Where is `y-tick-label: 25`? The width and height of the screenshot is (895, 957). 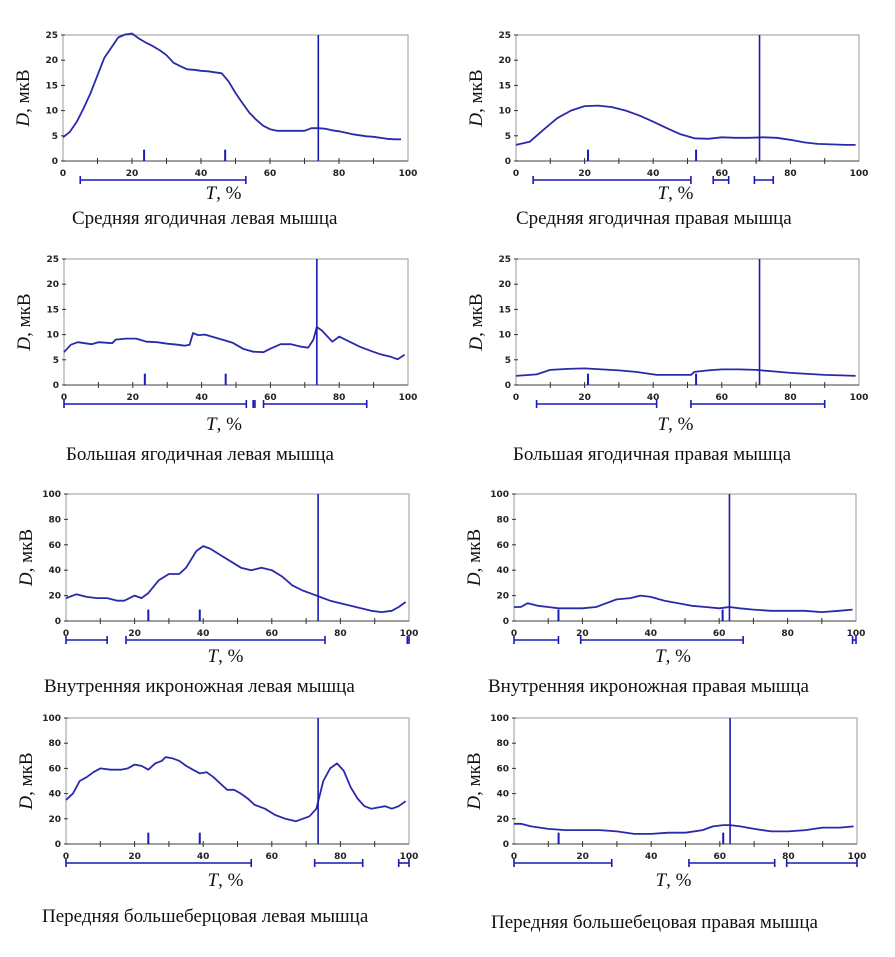 y-tick-label: 25 is located at coordinates (504, 36).